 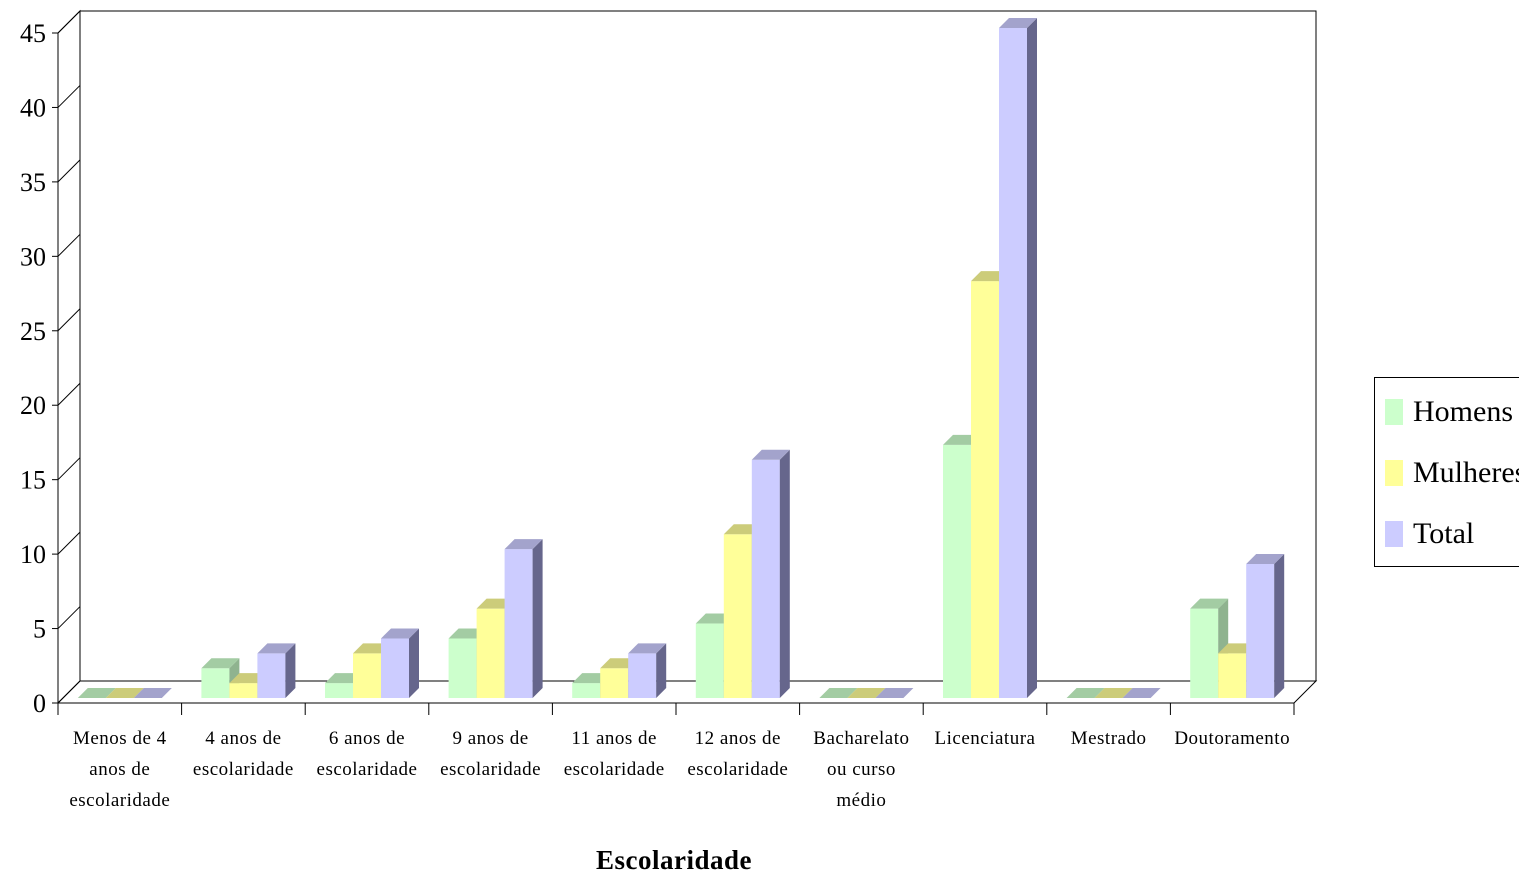 I want to click on y-tick-label: 35, so click(x=33, y=182).